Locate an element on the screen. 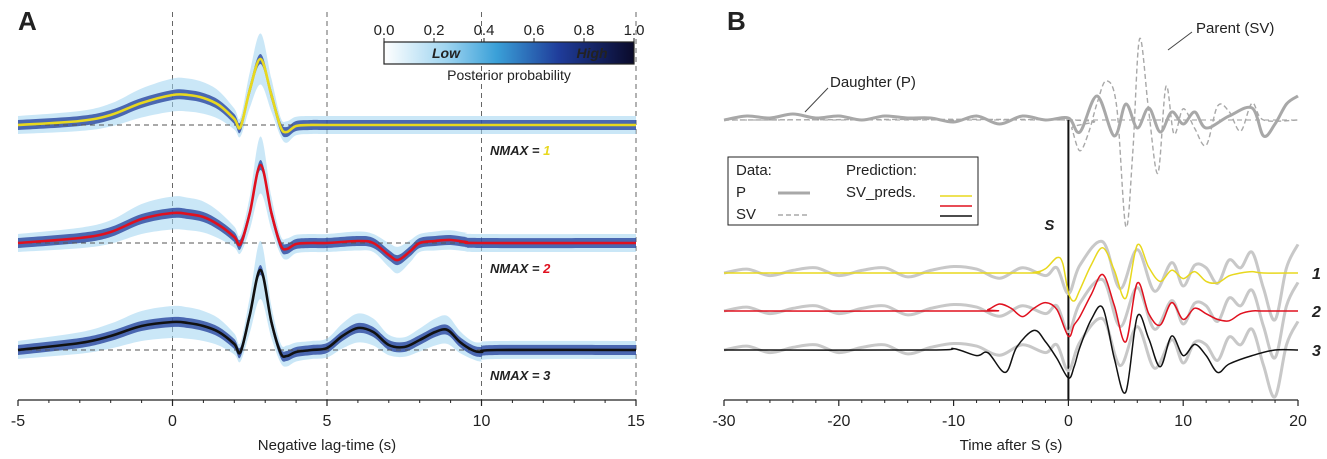 The width and height of the screenshot is (1327, 459). trace-label-3: 3 is located at coordinates (1316, 351).